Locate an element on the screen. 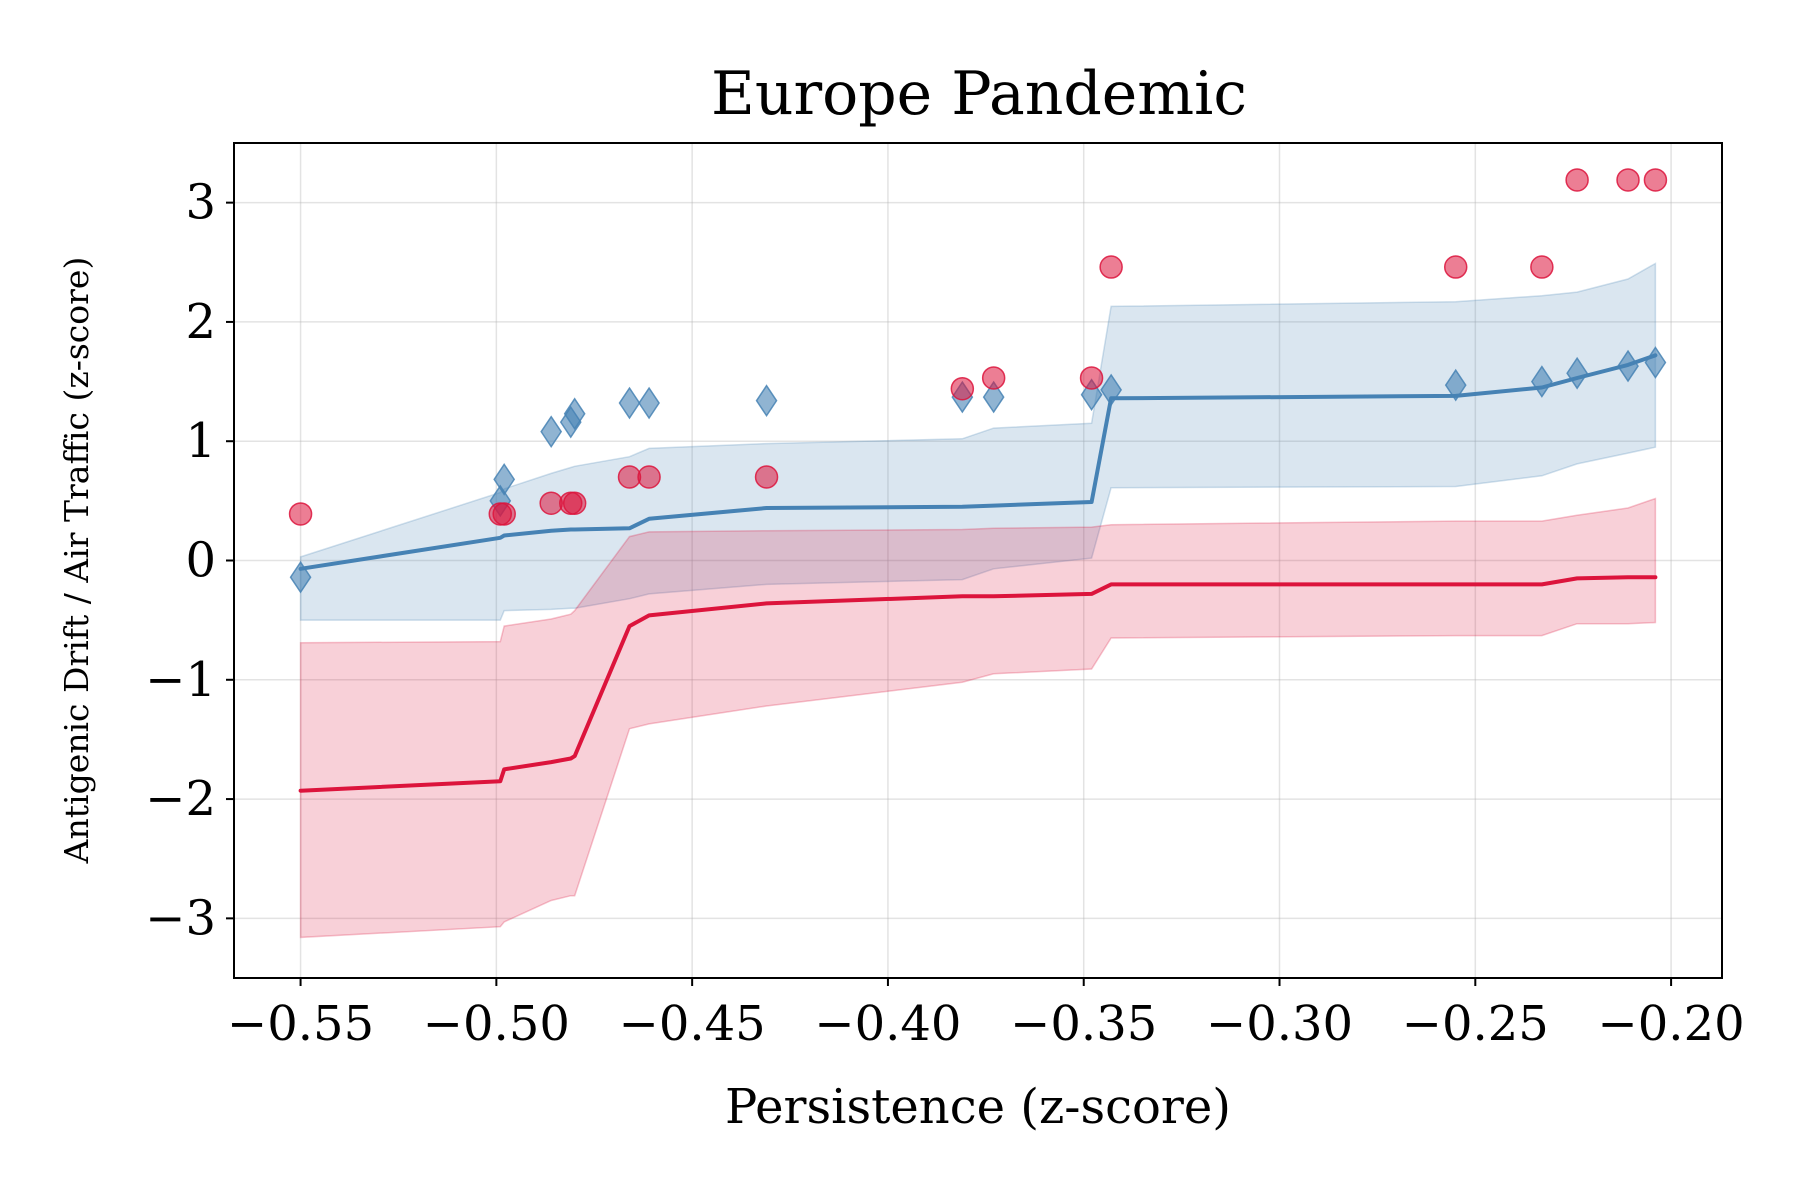 This screenshot has height=1200, width=1800. x-tick-label-4: −0.35 is located at coordinates (1083, 1024).